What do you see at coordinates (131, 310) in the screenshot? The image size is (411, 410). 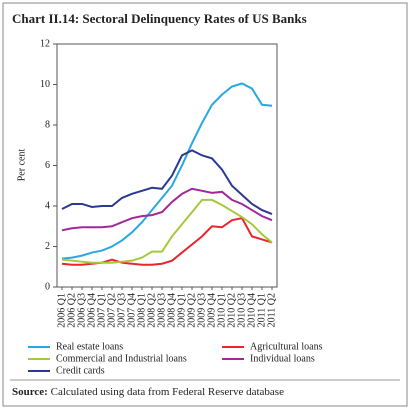 I see `x-tick-label: 2007 Q4` at bounding box center [131, 310].